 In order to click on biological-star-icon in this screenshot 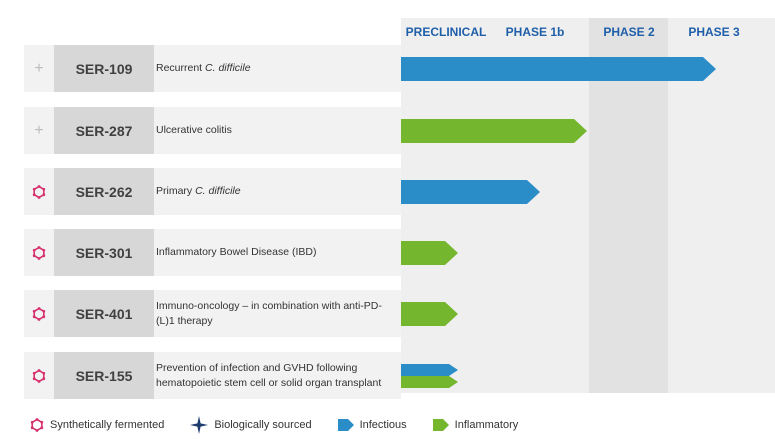, I will do `click(199, 425)`.